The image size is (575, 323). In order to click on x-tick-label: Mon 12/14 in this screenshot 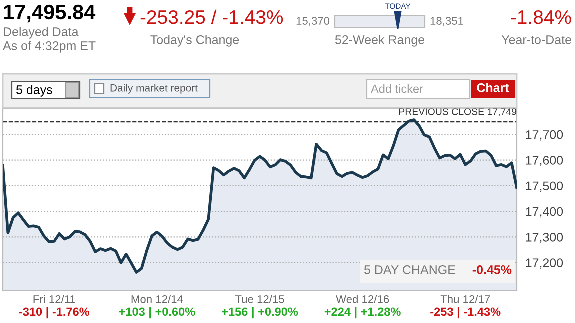, I will do `click(158, 299)`.